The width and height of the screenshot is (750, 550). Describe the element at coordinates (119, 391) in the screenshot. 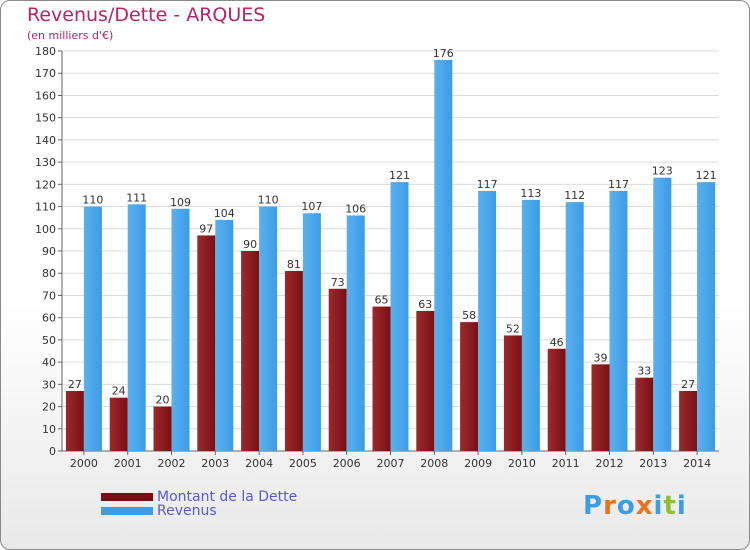

I see `value-label-dette: 24` at that location.